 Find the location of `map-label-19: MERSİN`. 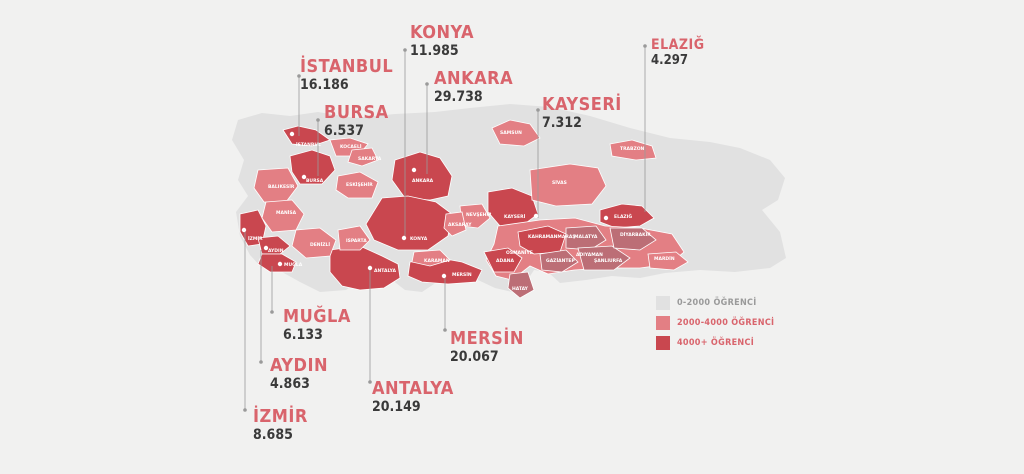

map-label-19: MERSİN is located at coordinates (462, 274).